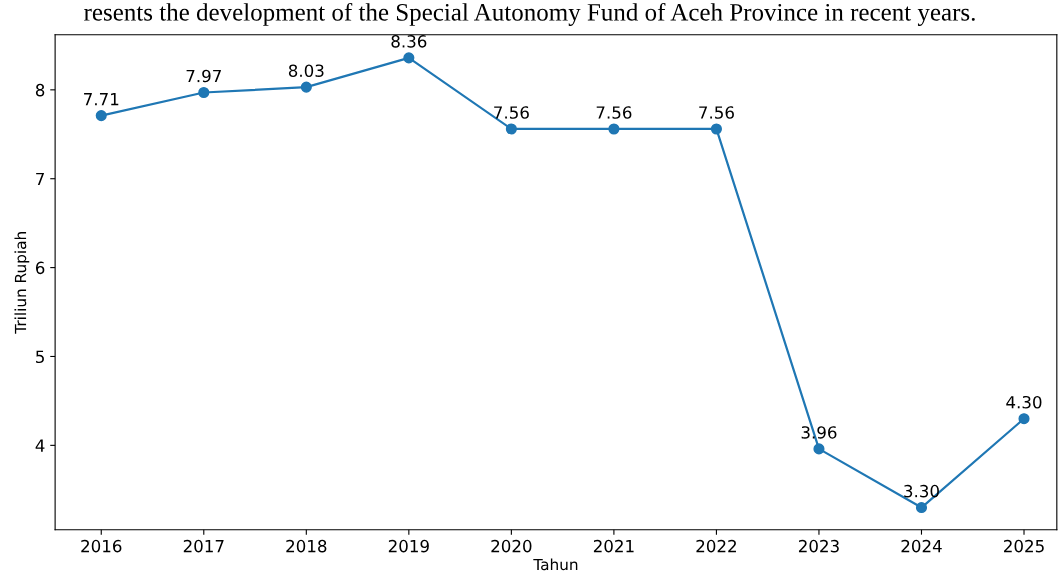 This screenshot has width=1060, height=579. Describe the element at coordinates (408, 546) in the screenshot. I see `x-tick-label: 2019` at that location.